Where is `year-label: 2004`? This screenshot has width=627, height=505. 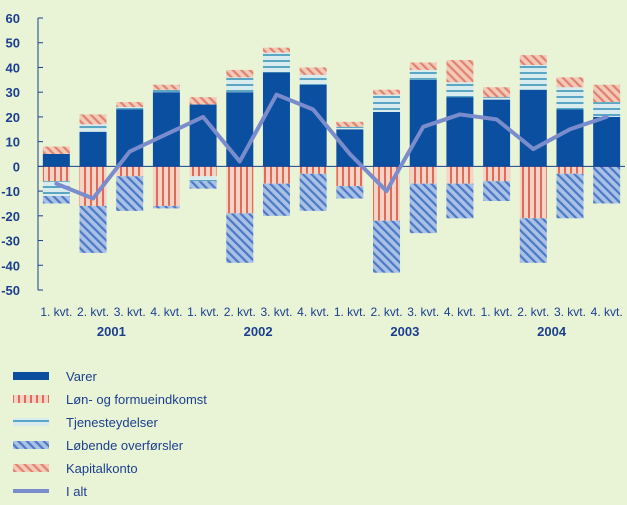 year-label: 2004 is located at coordinates (552, 331).